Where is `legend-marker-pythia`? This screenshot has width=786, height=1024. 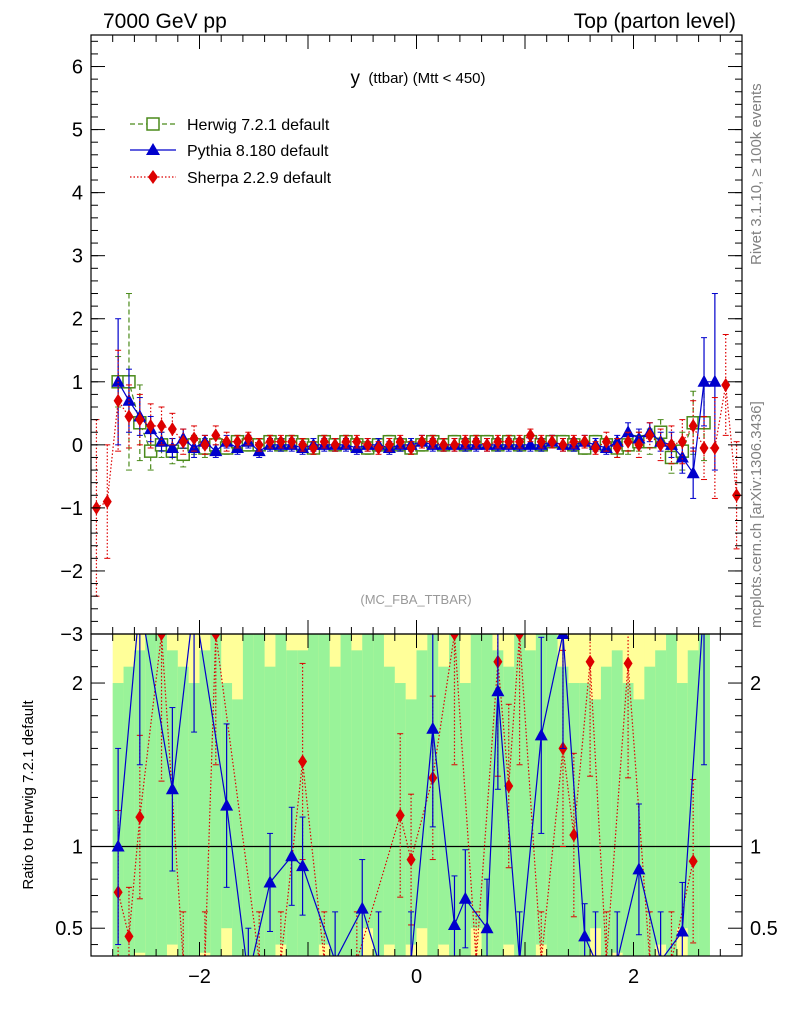 legend-marker-pythia is located at coordinates (153, 149).